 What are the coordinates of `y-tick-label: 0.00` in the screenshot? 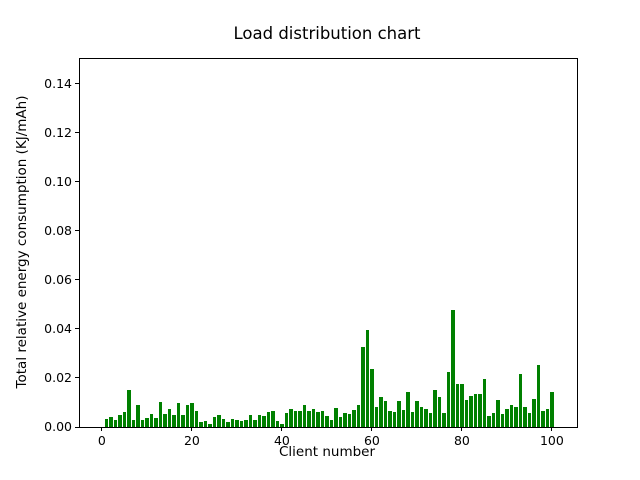 It's located at (58, 426).